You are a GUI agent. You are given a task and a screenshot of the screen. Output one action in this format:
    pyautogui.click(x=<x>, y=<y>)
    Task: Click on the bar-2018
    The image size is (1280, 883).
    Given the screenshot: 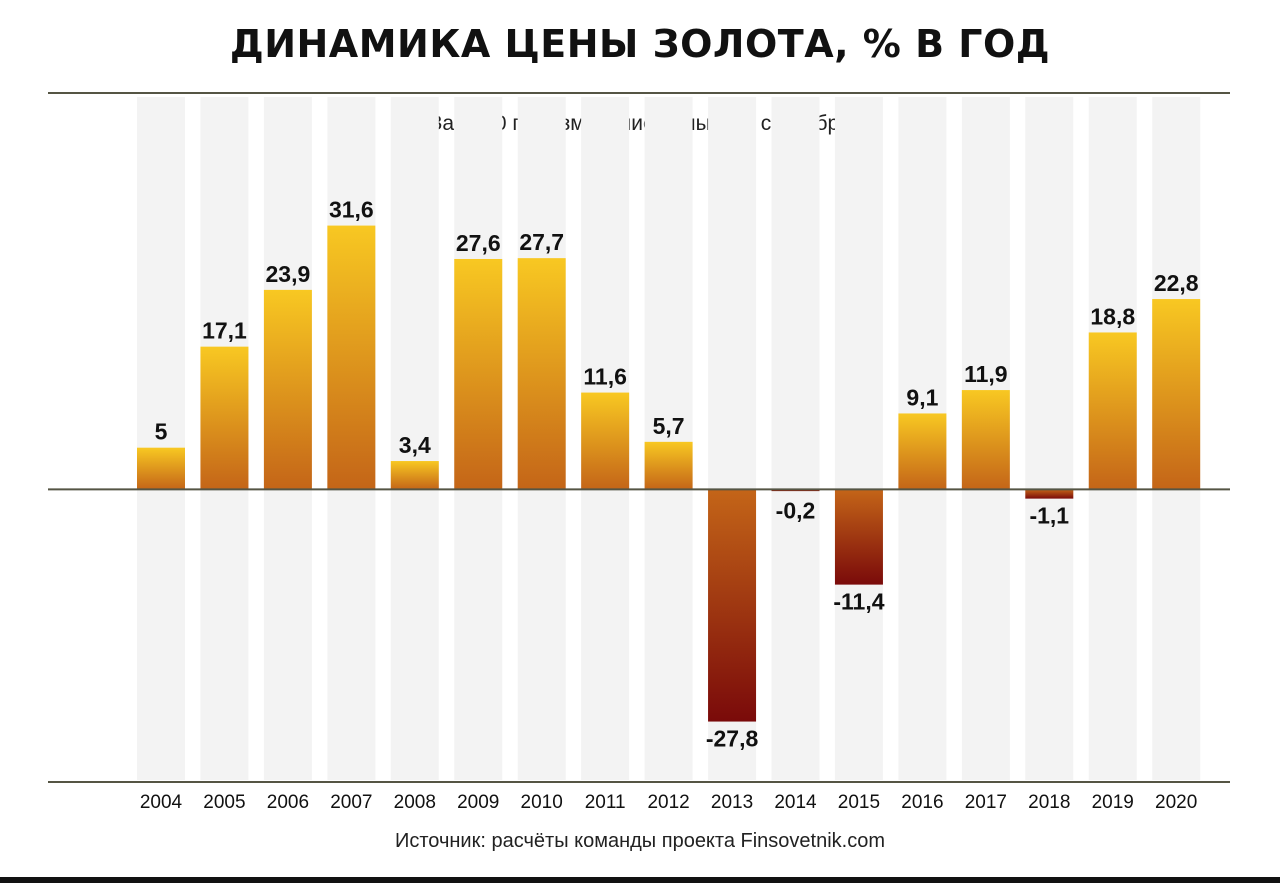 What is the action you would take?
    pyautogui.click(x=1049, y=494)
    